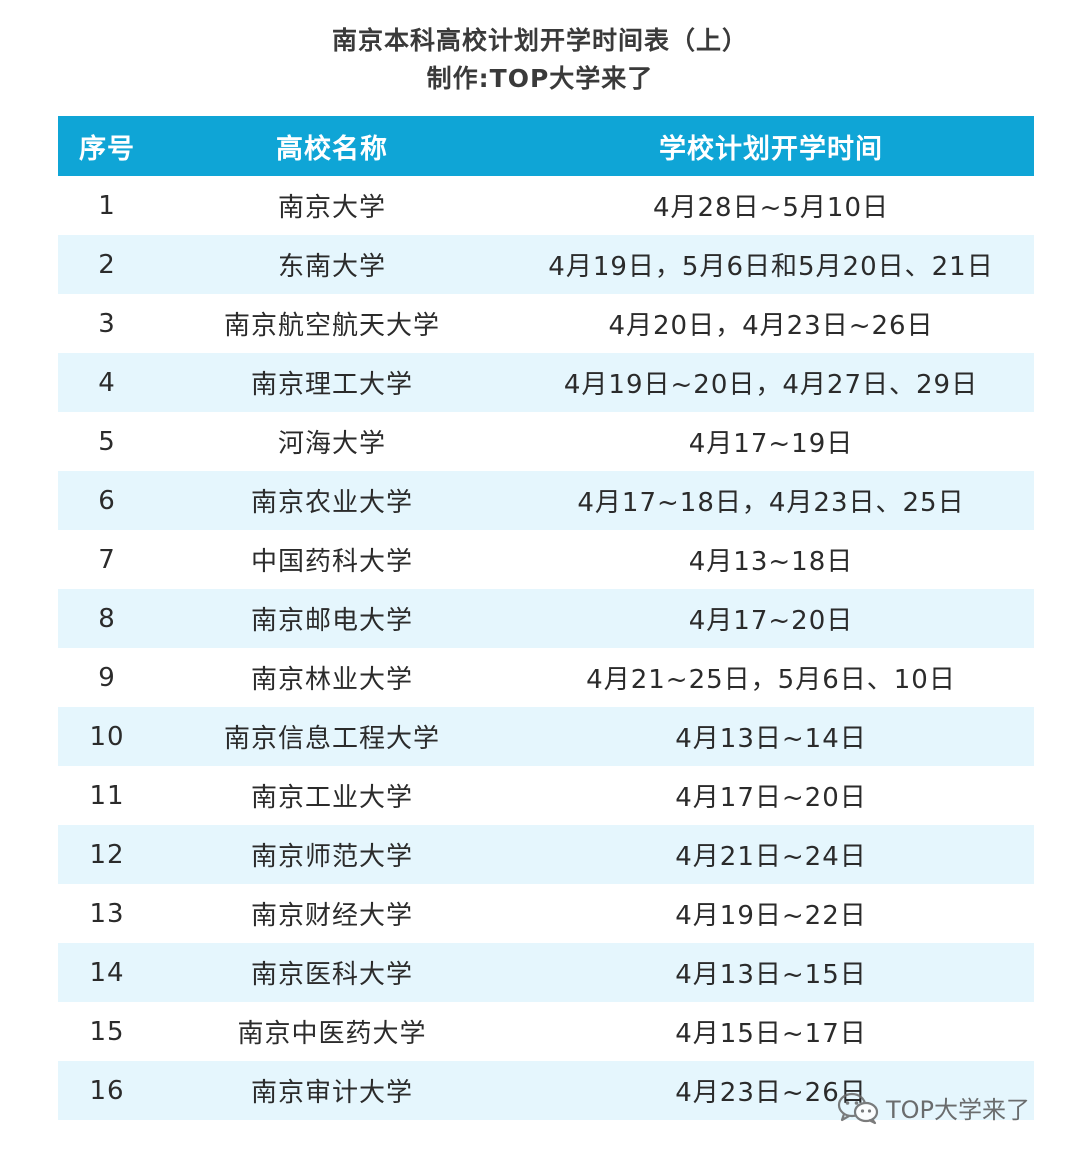 Image resolution: width=1080 pixels, height=1156 pixels. Describe the element at coordinates (331, 916) in the screenshot. I see `row-school-name: 南京财经大学` at that location.